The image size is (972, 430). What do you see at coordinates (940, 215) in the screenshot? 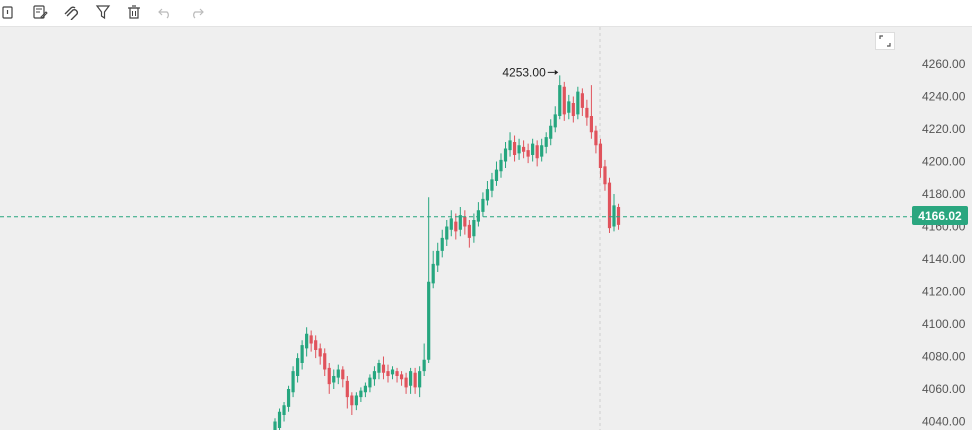
I see `last-price-tag: 4166.02` at bounding box center [940, 215].